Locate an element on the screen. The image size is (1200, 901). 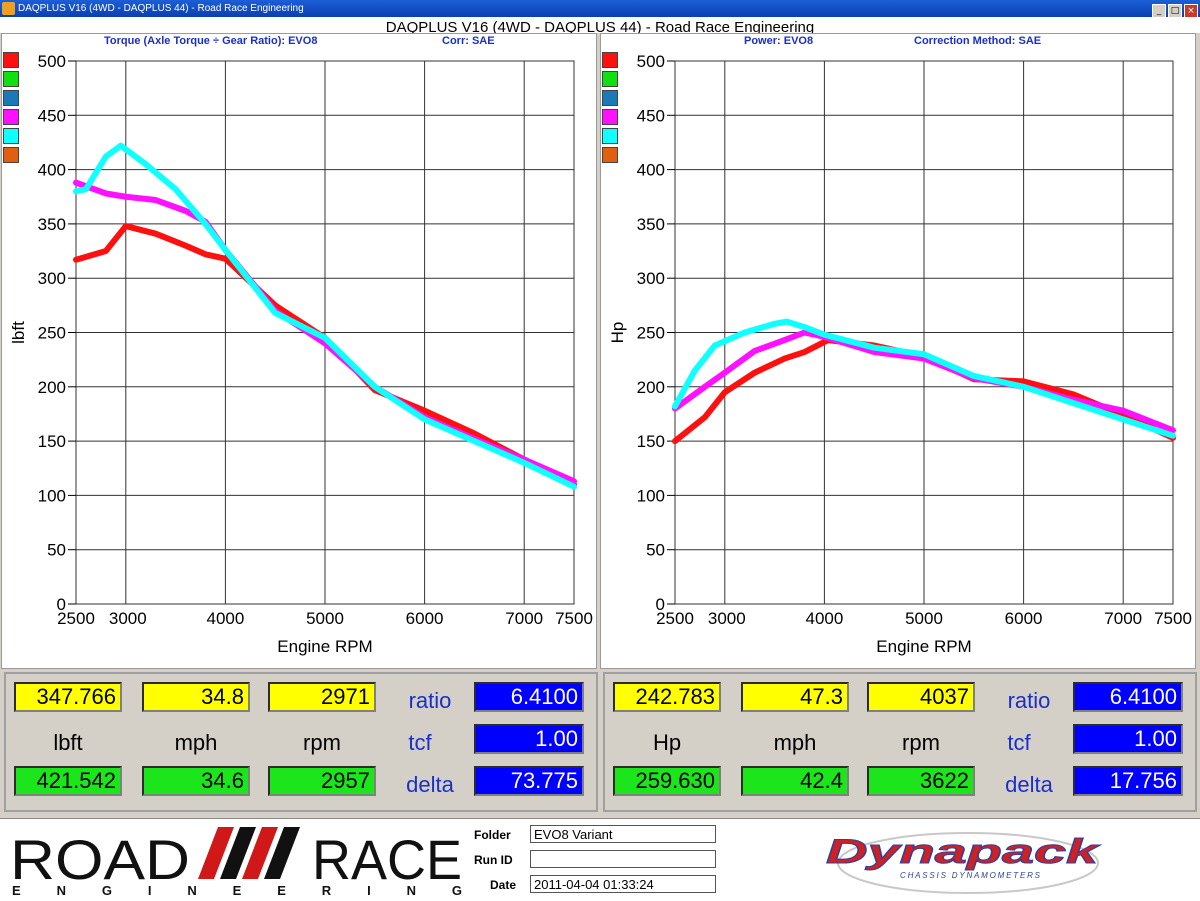
minimize-button: _ is located at coordinates (1159, 11).